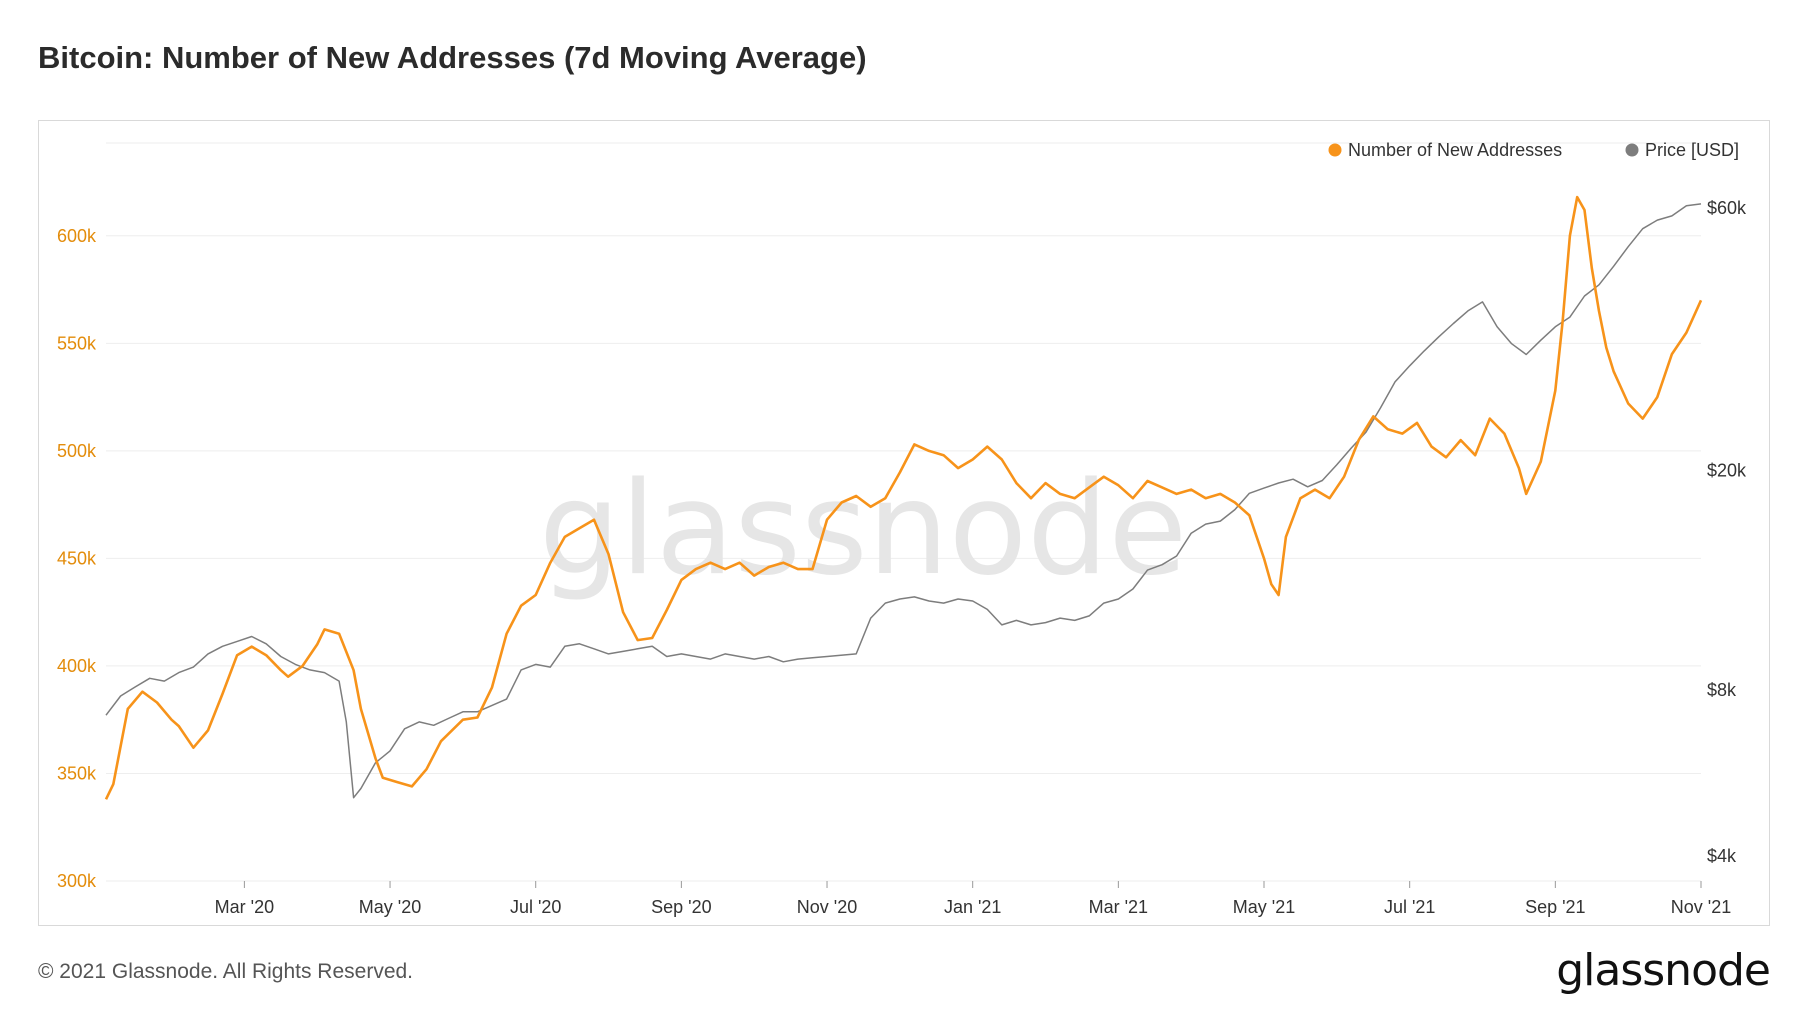 The image size is (1800, 1013). What do you see at coordinates (1722, 690) in the screenshot?
I see `right-tick-label: $8k` at bounding box center [1722, 690].